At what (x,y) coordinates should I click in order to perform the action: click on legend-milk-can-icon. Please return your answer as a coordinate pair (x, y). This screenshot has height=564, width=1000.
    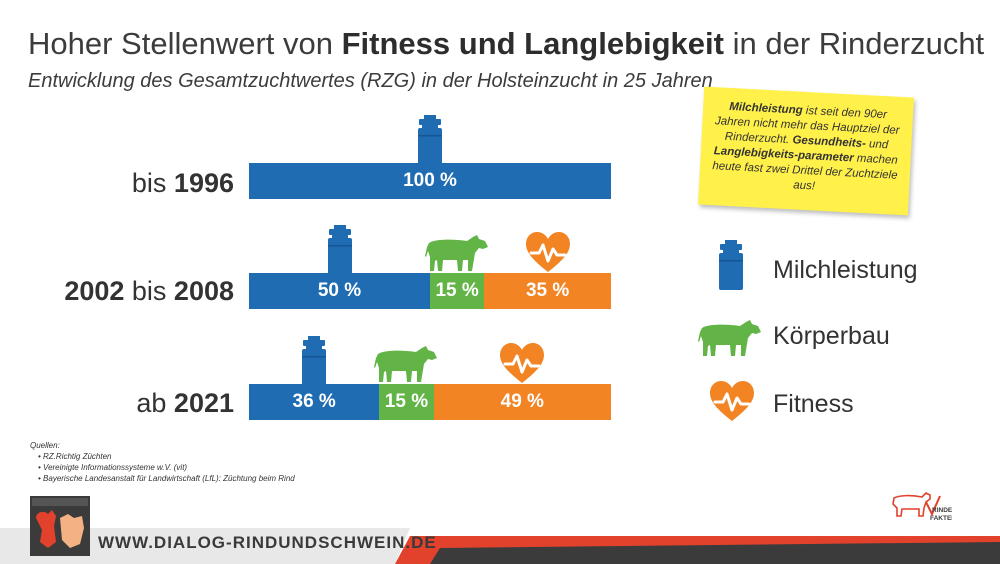
    Looking at the image, I should click on (731, 265).